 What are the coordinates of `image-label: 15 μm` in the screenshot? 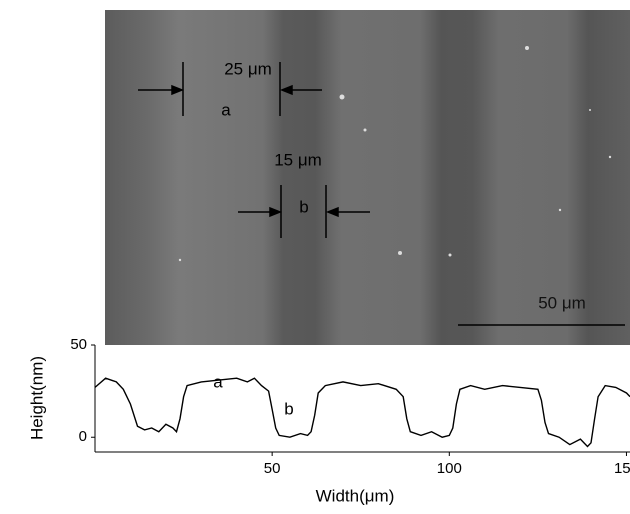 It's located at (298, 159).